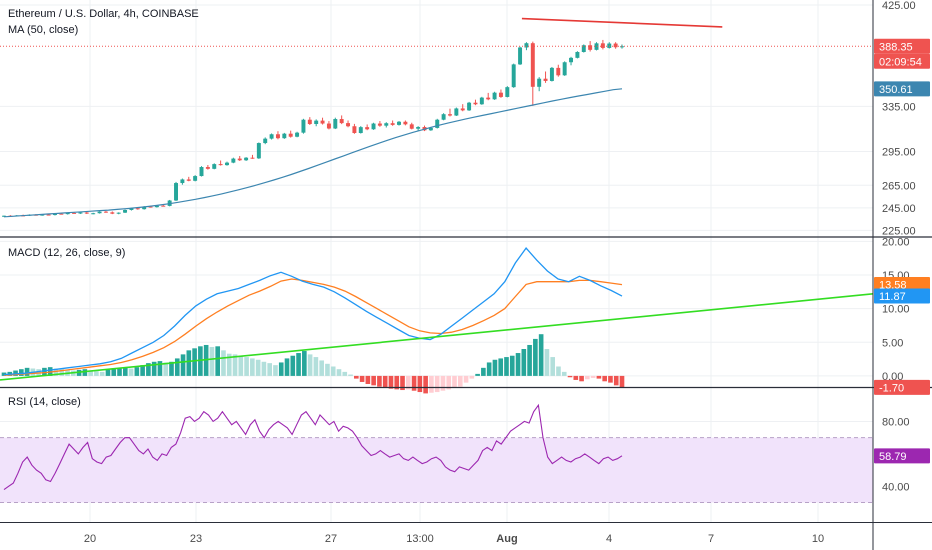 Image resolution: width=932 pixels, height=550 pixels. I want to click on signal-value-tag: 13.58, so click(893, 286).